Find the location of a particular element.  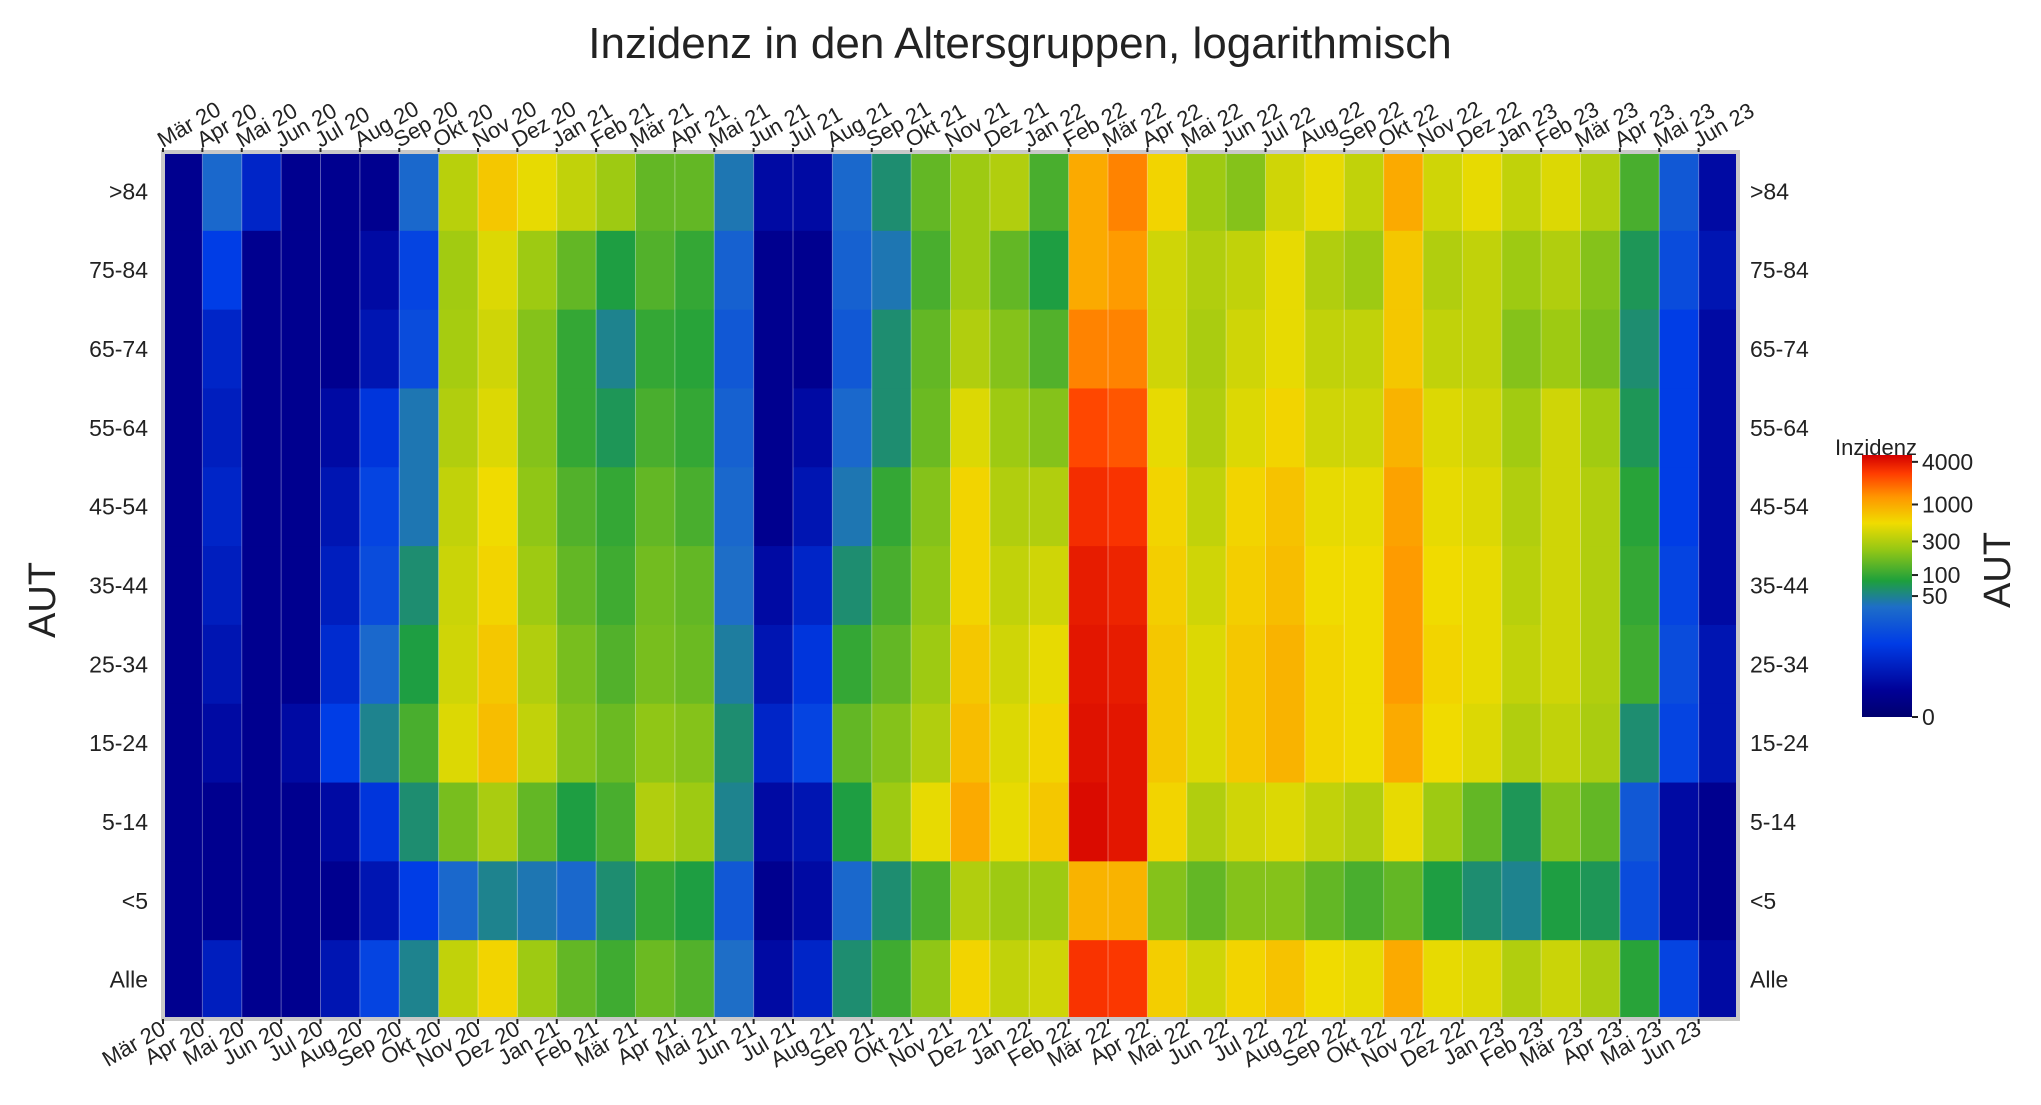

row-label: 15-24 is located at coordinates (118, 743).